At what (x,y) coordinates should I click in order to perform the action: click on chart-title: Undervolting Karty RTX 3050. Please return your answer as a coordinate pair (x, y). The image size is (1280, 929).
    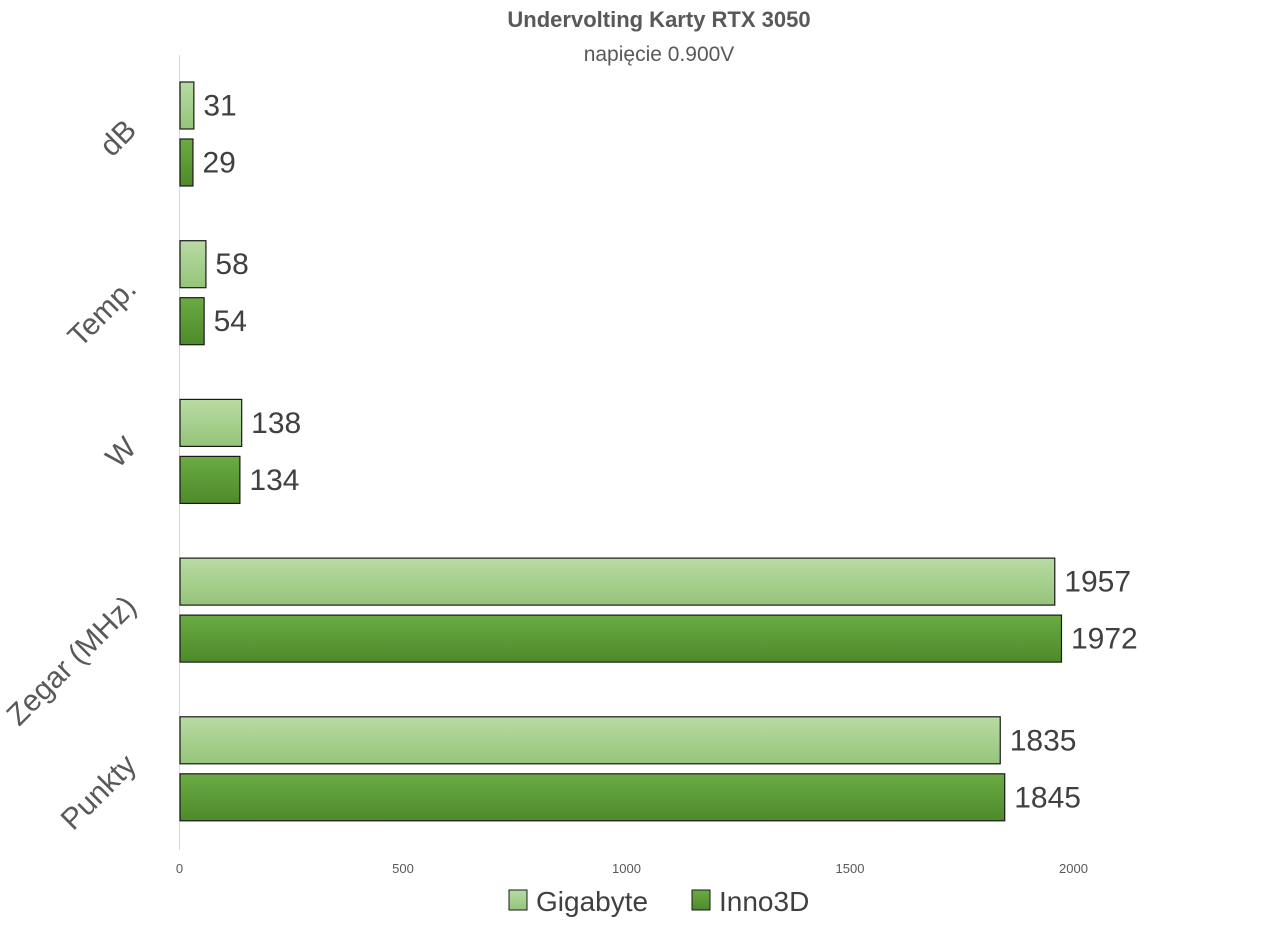
    Looking at the image, I should click on (658, 19).